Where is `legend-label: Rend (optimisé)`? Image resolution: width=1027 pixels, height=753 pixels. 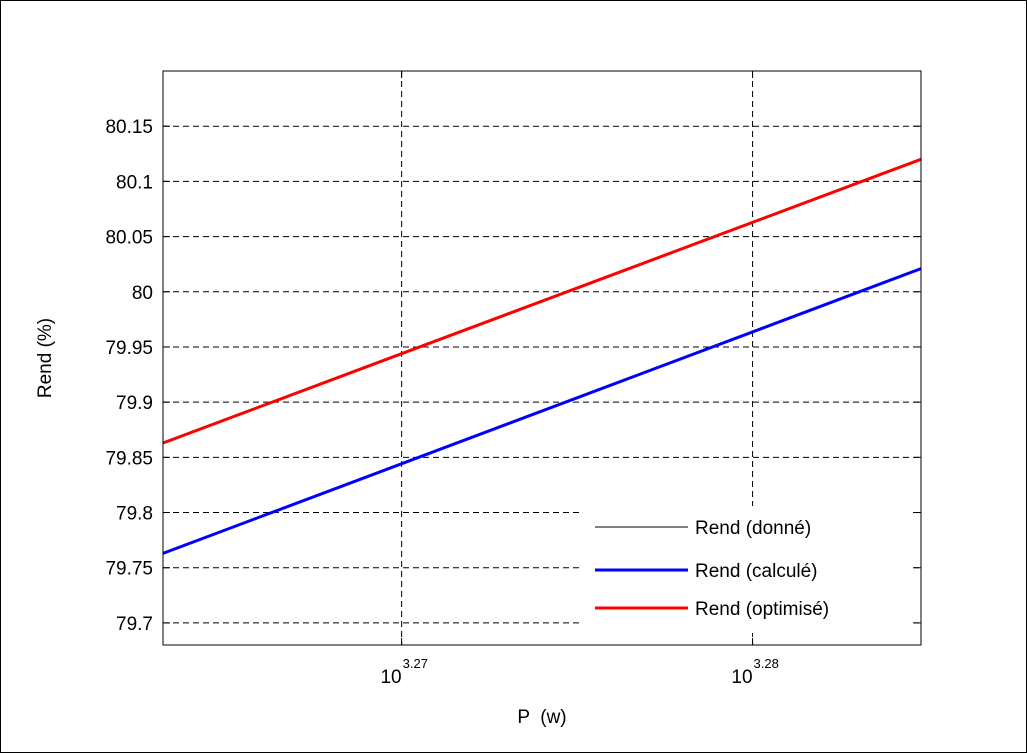 legend-label: Rend (optimisé) is located at coordinates (762, 609).